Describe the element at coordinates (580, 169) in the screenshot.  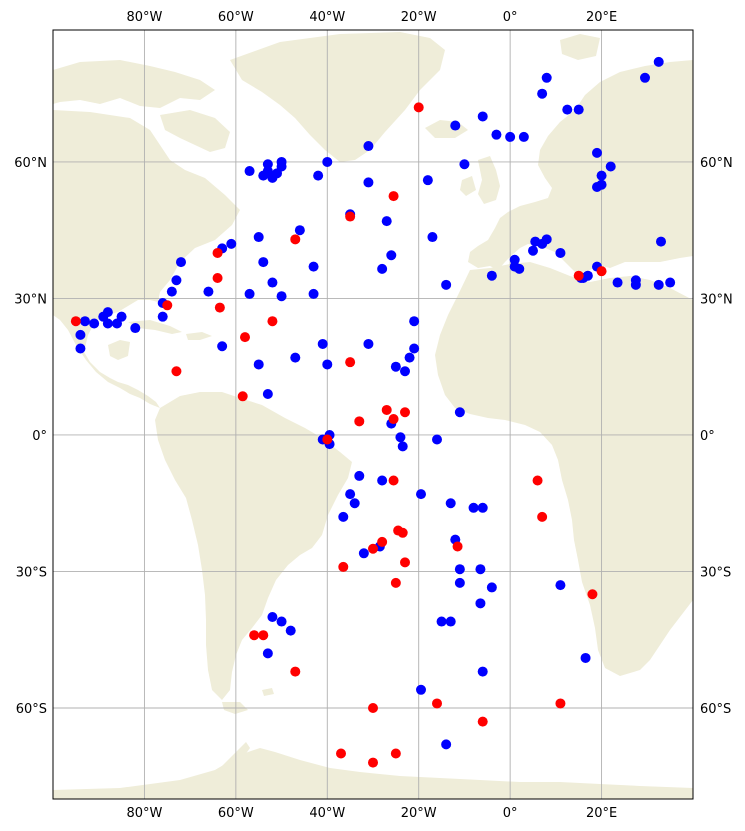
I see `europe-landmass` at that location.